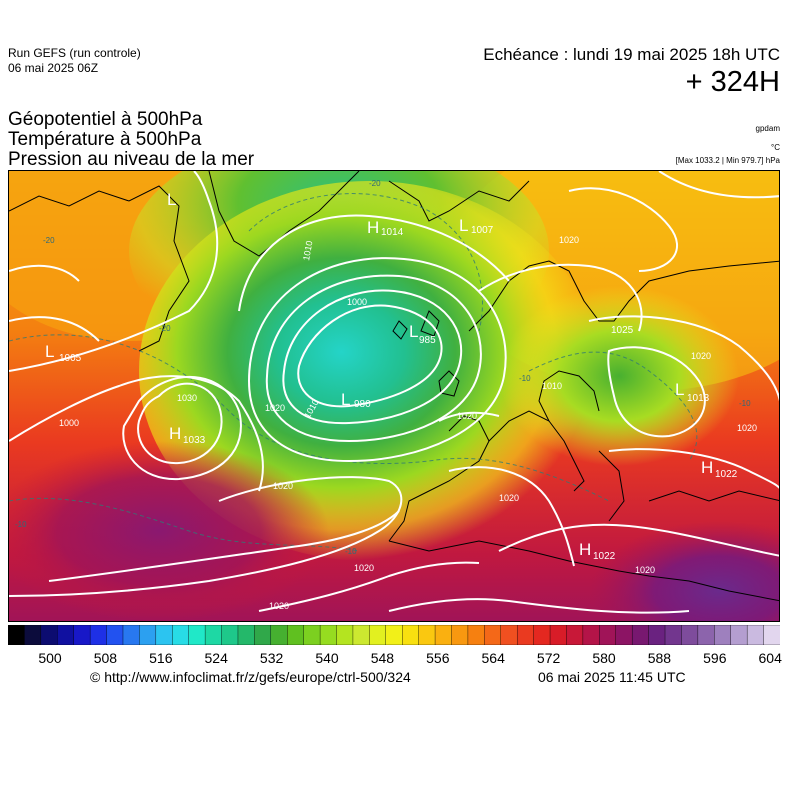  Describe the element at coordinates (382, 658) in the screenshot. I see `color-scale-tick: 548` at that location.